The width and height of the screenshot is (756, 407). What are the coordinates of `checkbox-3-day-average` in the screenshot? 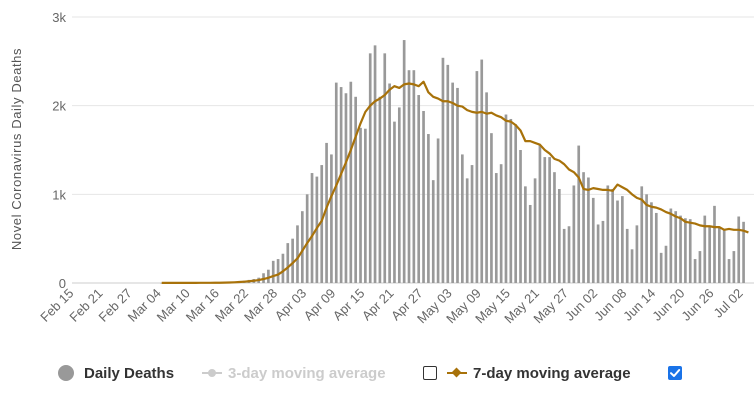 It's located at (430, 373).